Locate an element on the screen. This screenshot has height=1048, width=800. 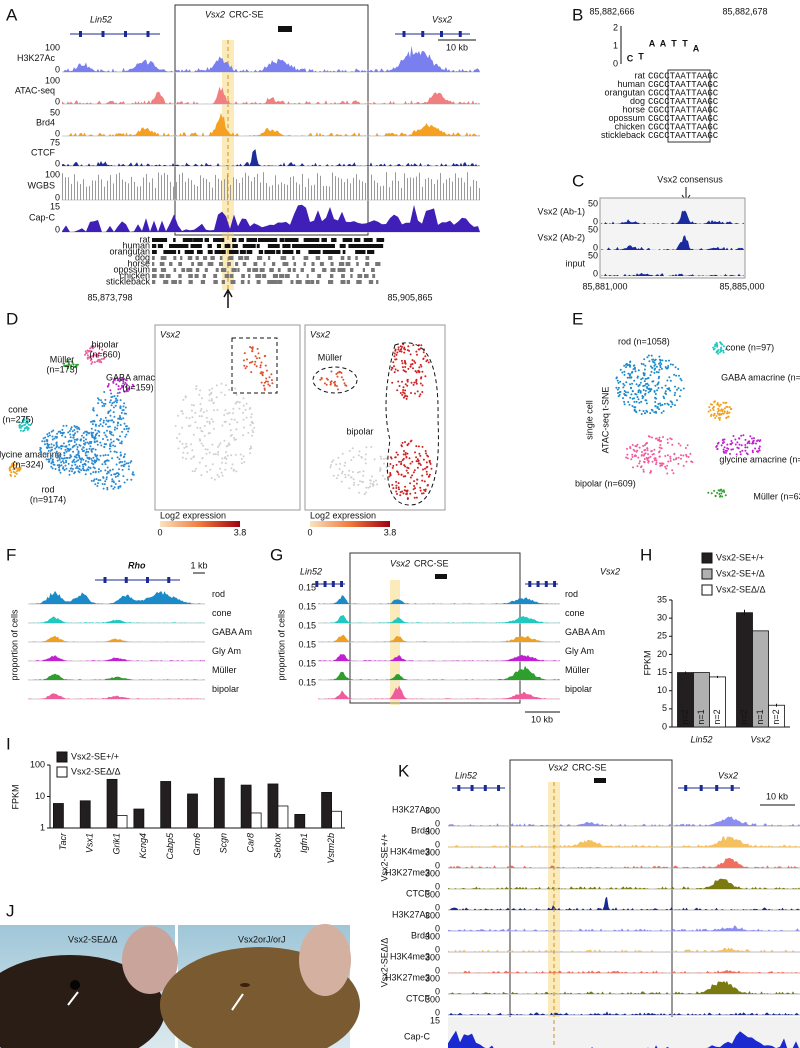
inset-label: bipolar is located at coordinates (359, 431).